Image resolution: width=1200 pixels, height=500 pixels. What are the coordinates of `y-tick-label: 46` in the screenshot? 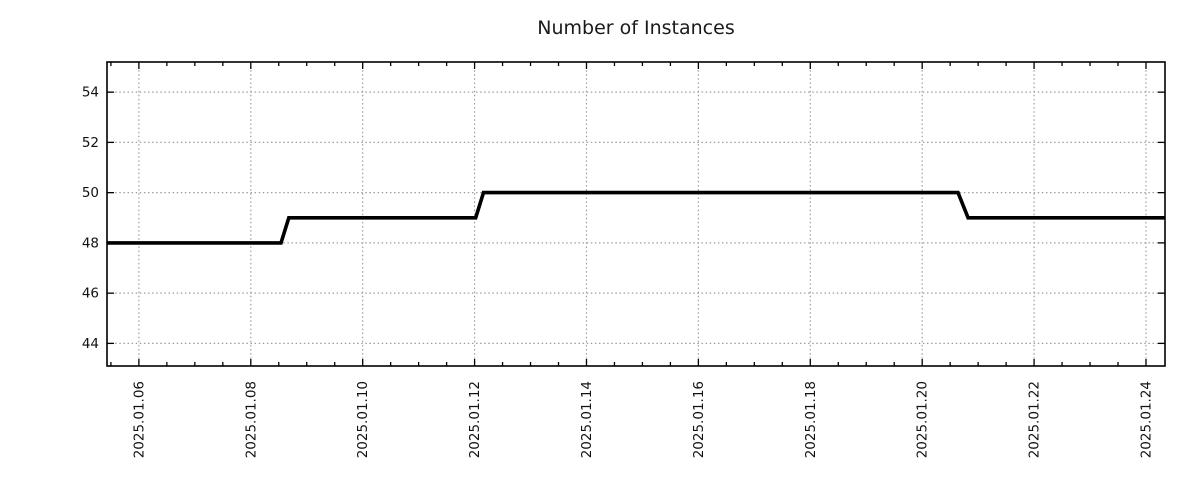 It's located at (90, 294).